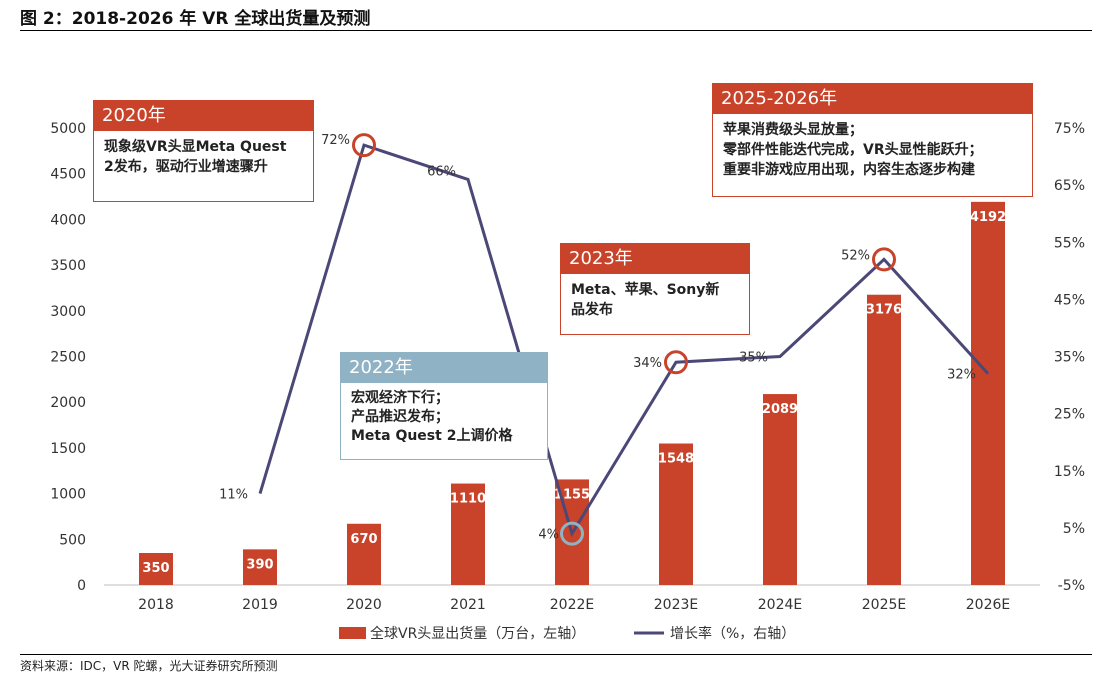 The height and width of the screenshot is (695, 1114). Describe the element at coordinates (477, 633) in the screenshot. I see `legend-bar-label: 全球VR头显出货量（万台，左轴）` at that location.